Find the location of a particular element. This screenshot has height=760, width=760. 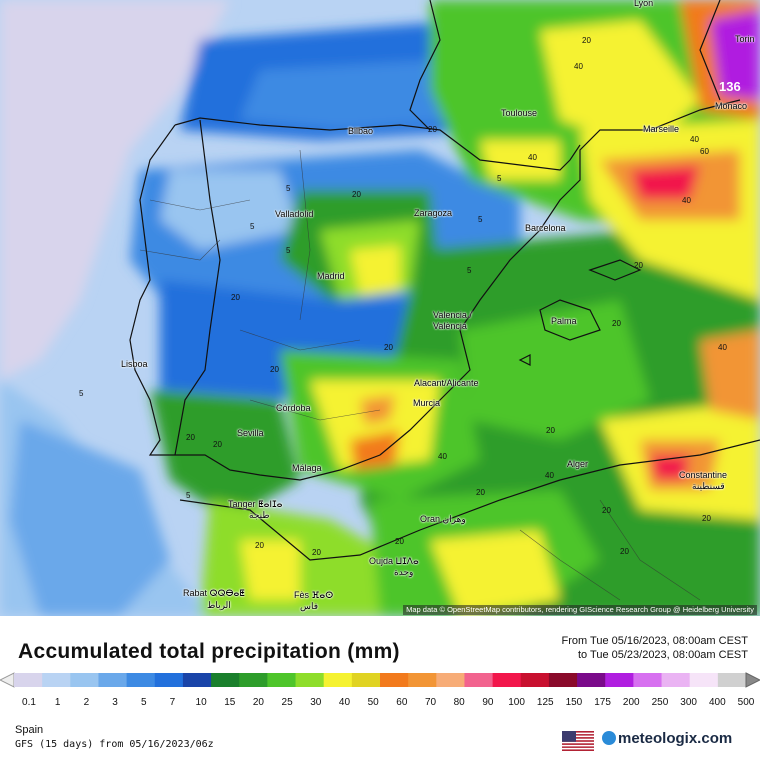

city-torino: Torin is located at coordinates (745, 39).